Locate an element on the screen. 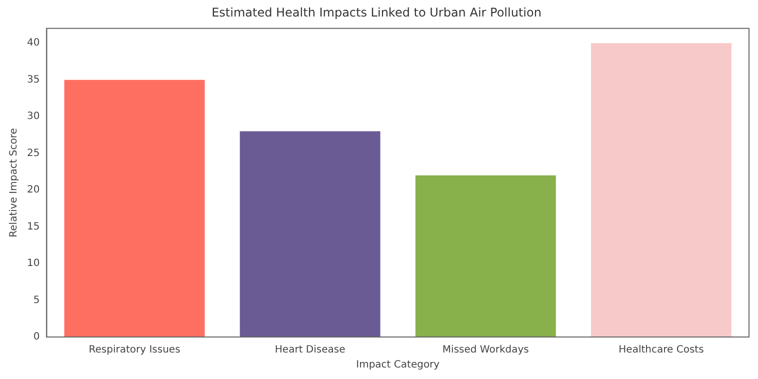  x-axis-title: Impact Category is located at coordinates (398, 365).